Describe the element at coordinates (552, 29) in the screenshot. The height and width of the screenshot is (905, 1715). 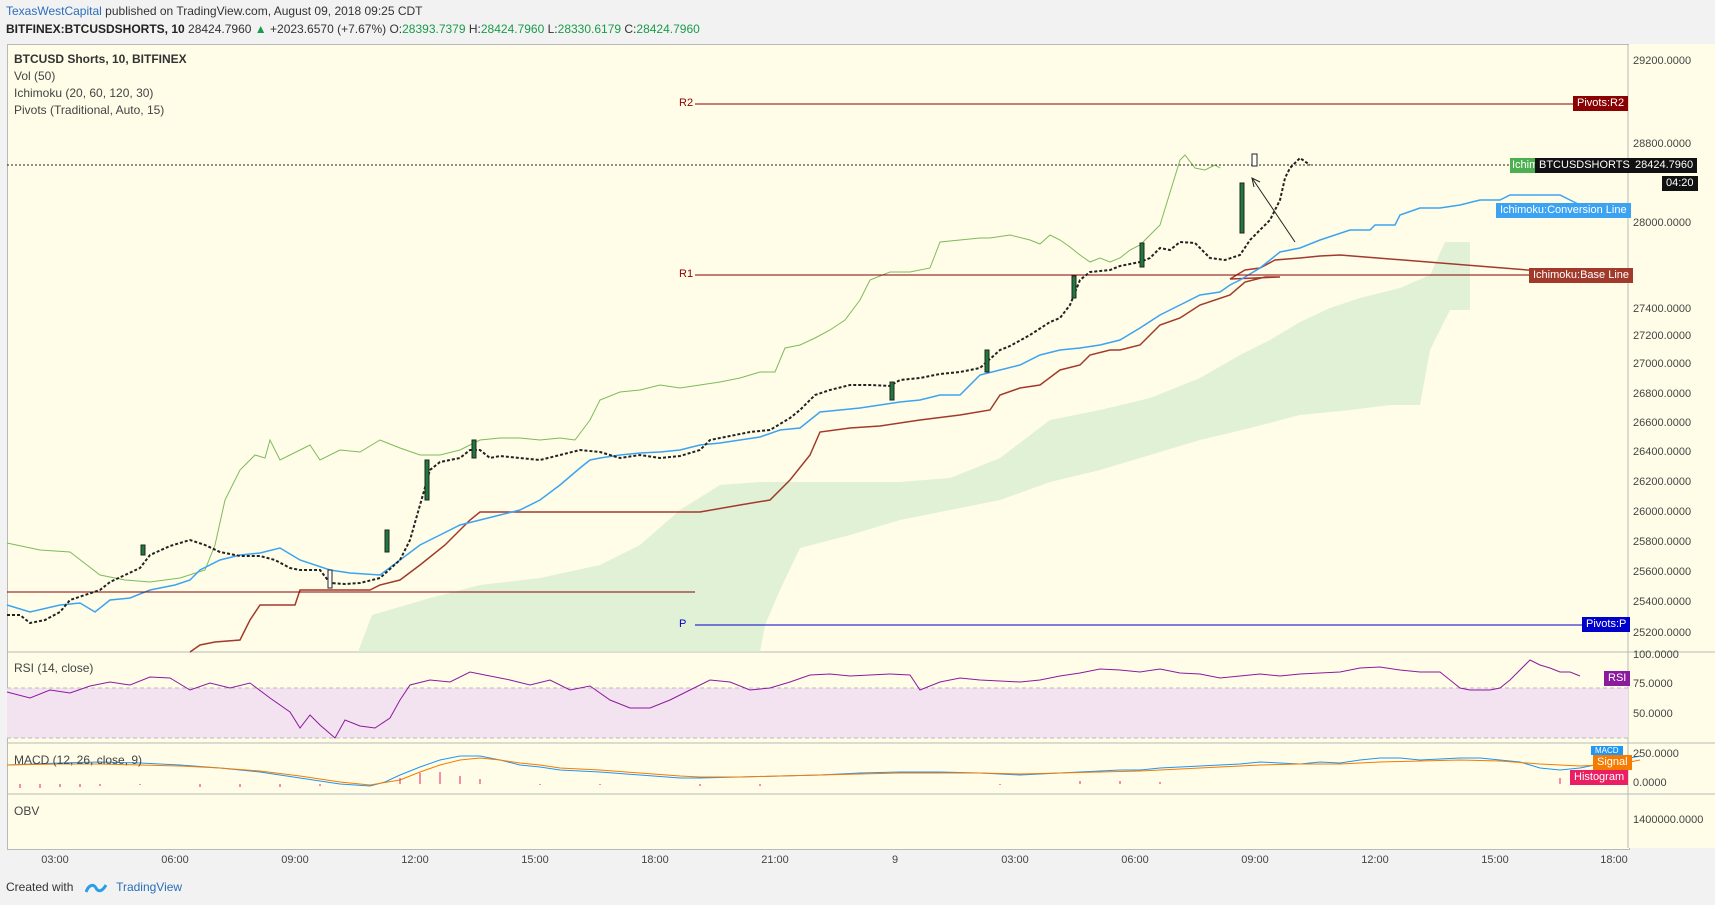
I see `low-label: L:` at that location.